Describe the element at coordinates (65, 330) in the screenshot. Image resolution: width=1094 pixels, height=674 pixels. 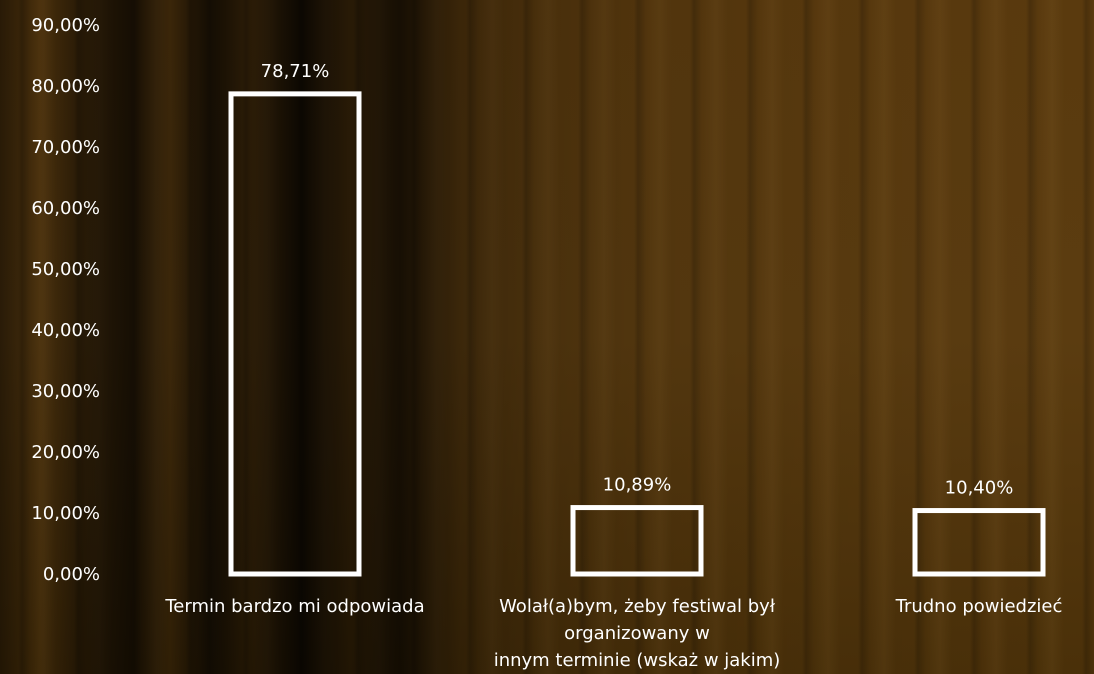
I see `y-tick-label: 40,00%` at that location.